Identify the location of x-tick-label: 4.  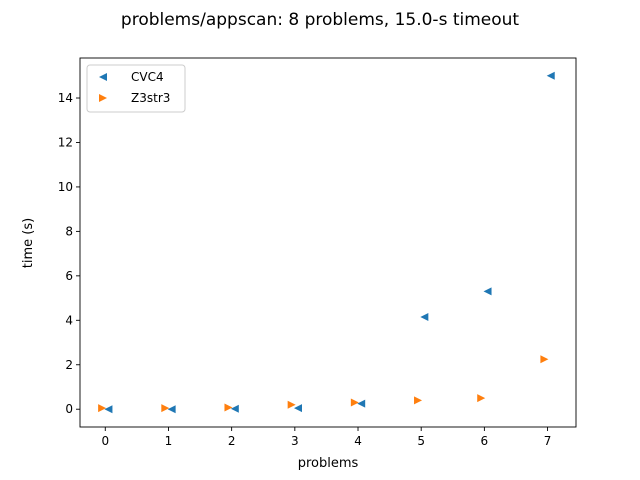
(358, 441).